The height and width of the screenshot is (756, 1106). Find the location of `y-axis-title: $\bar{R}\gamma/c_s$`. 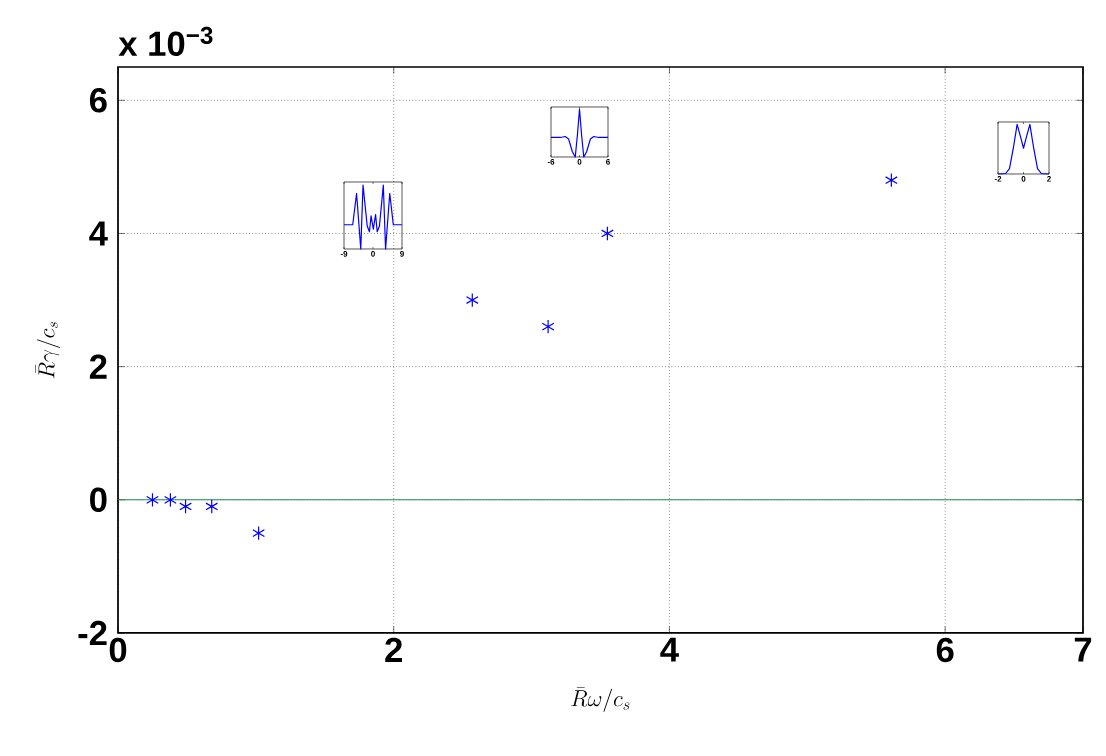

y-axis-title: $\bar{R}\gamma/c_s$ is located at coordinates (47, 350).